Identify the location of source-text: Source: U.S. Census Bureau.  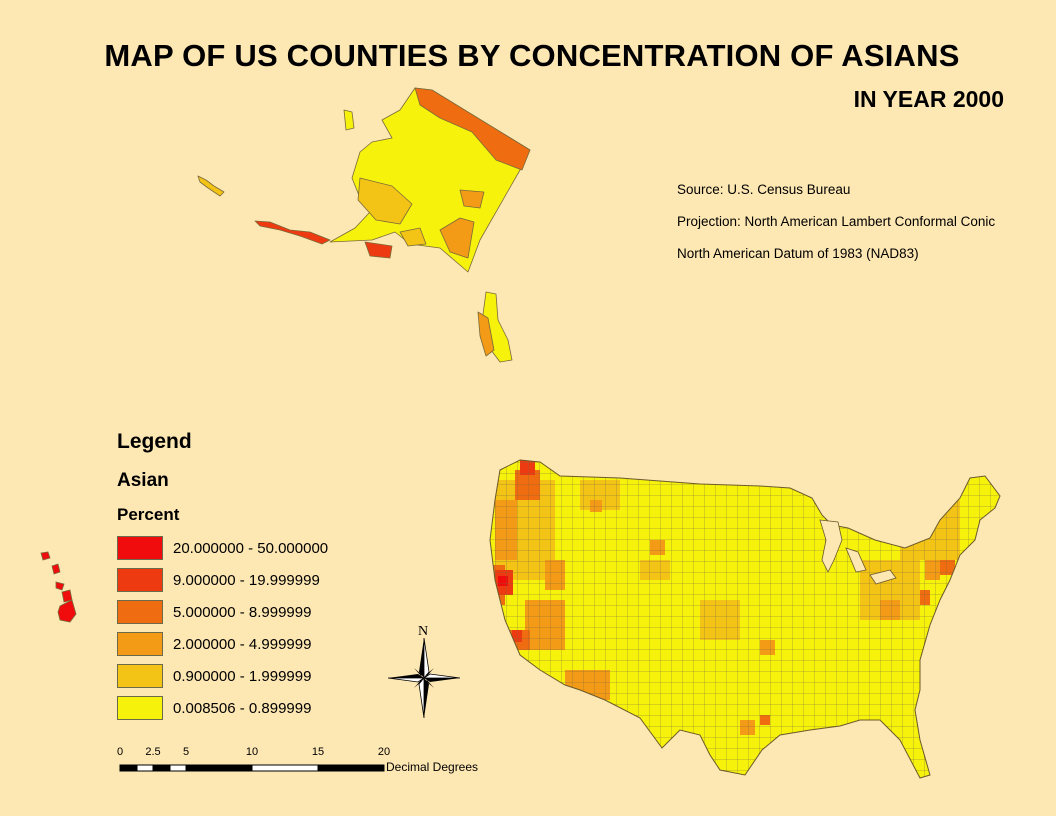
(764, 189).